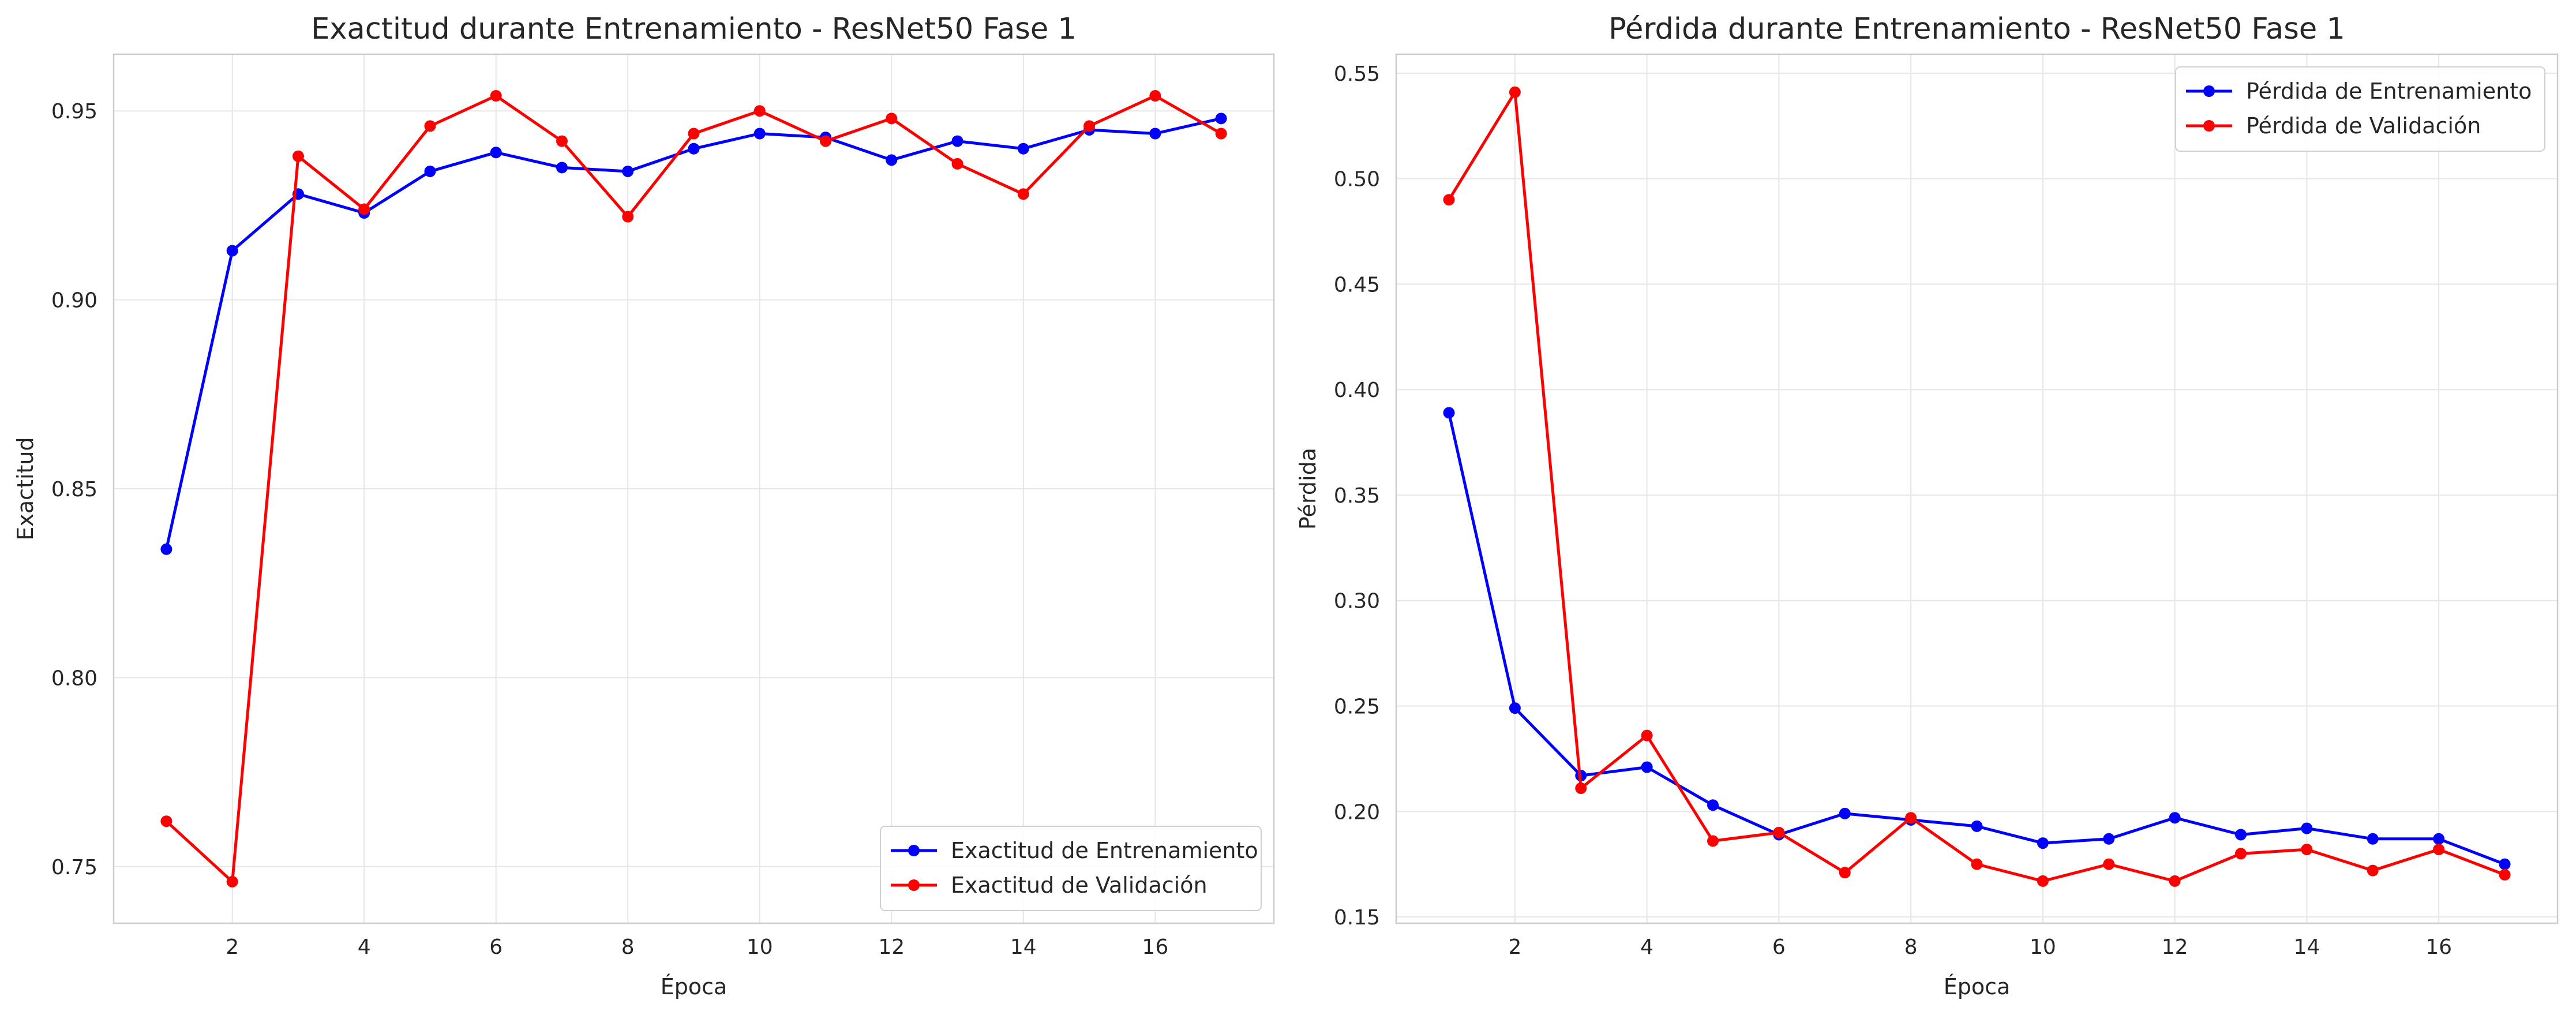 The height and width of the screenshot is (1015, 2576). What do you see at coordinates (1357, 285) in the screenshot?
I see `y-tick-label: 0.45` at bounding box center [1357, 285].